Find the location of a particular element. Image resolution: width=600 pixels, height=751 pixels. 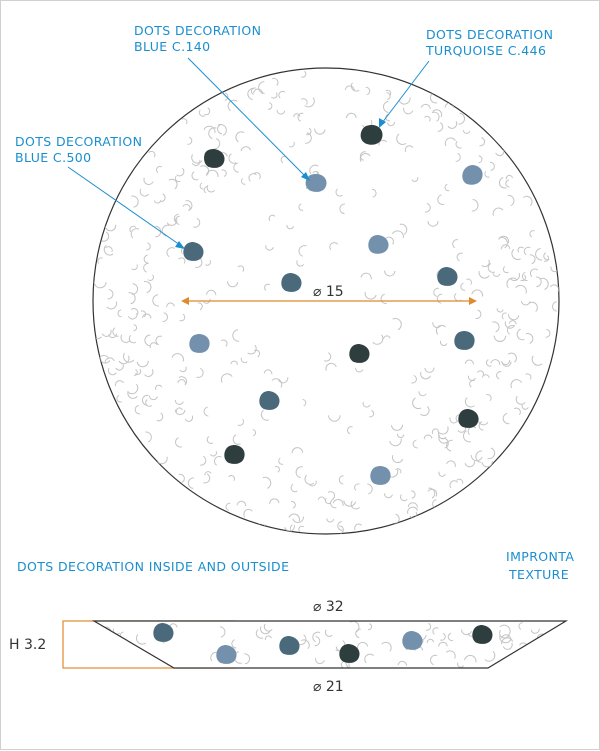

plate-side-view: ⌀ 32 ⌀ 21 H 3.2 is located at coordinates (289, 647).